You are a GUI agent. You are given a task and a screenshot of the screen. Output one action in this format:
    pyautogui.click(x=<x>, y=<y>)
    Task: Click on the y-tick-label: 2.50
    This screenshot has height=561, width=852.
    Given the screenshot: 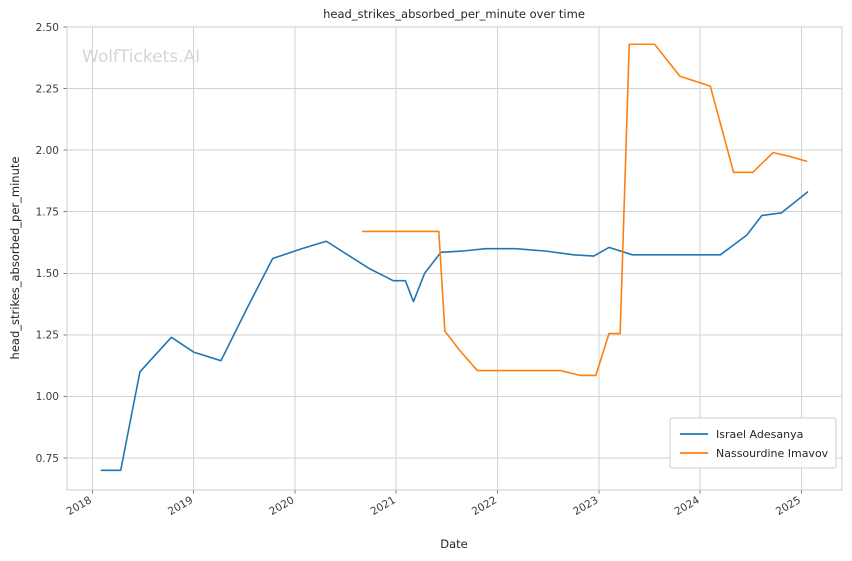 What is the action you would take?
    pyautogui.click(x=47, y=28)
    